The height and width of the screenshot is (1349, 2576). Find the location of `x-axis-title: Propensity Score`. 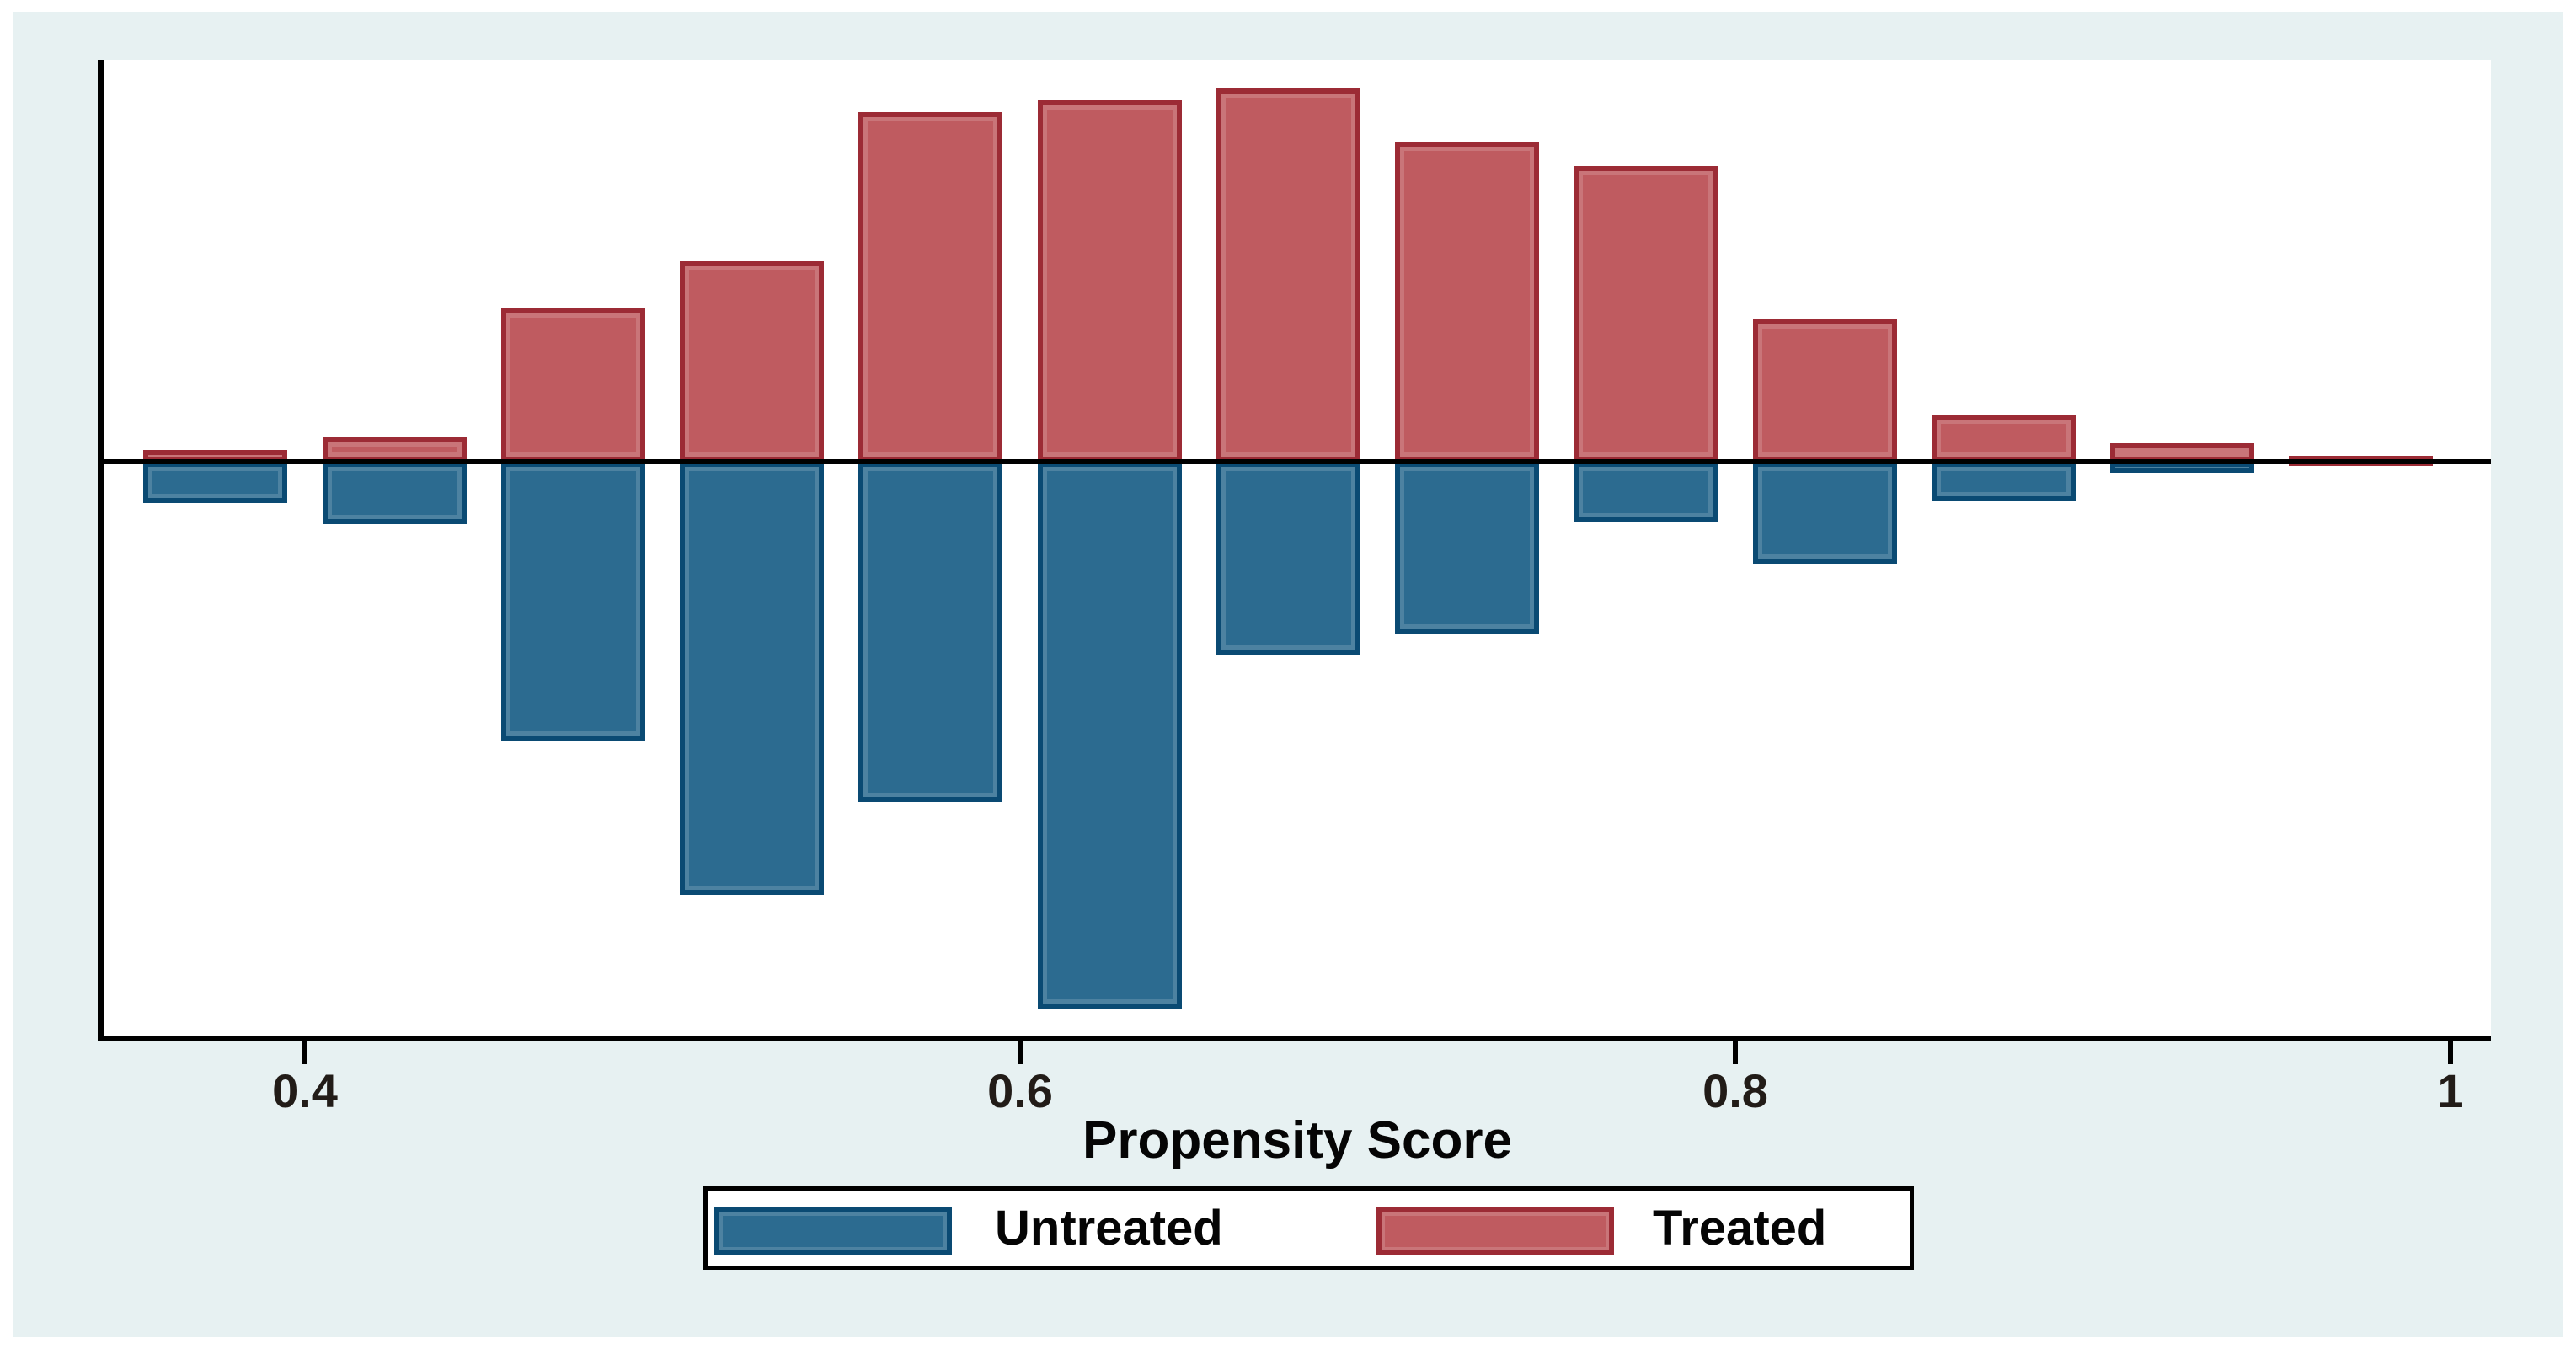

x-axis-title: Propensity Score is located at coordinates (1297, 1140).